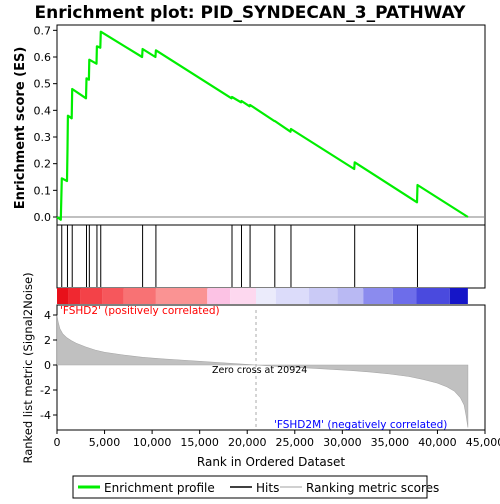 The image size is (500, 504). What do you see at coordinates (437, 442) in the screenshot?
I see `x-tick-label: 40,000` at bounding box center [437, 442].